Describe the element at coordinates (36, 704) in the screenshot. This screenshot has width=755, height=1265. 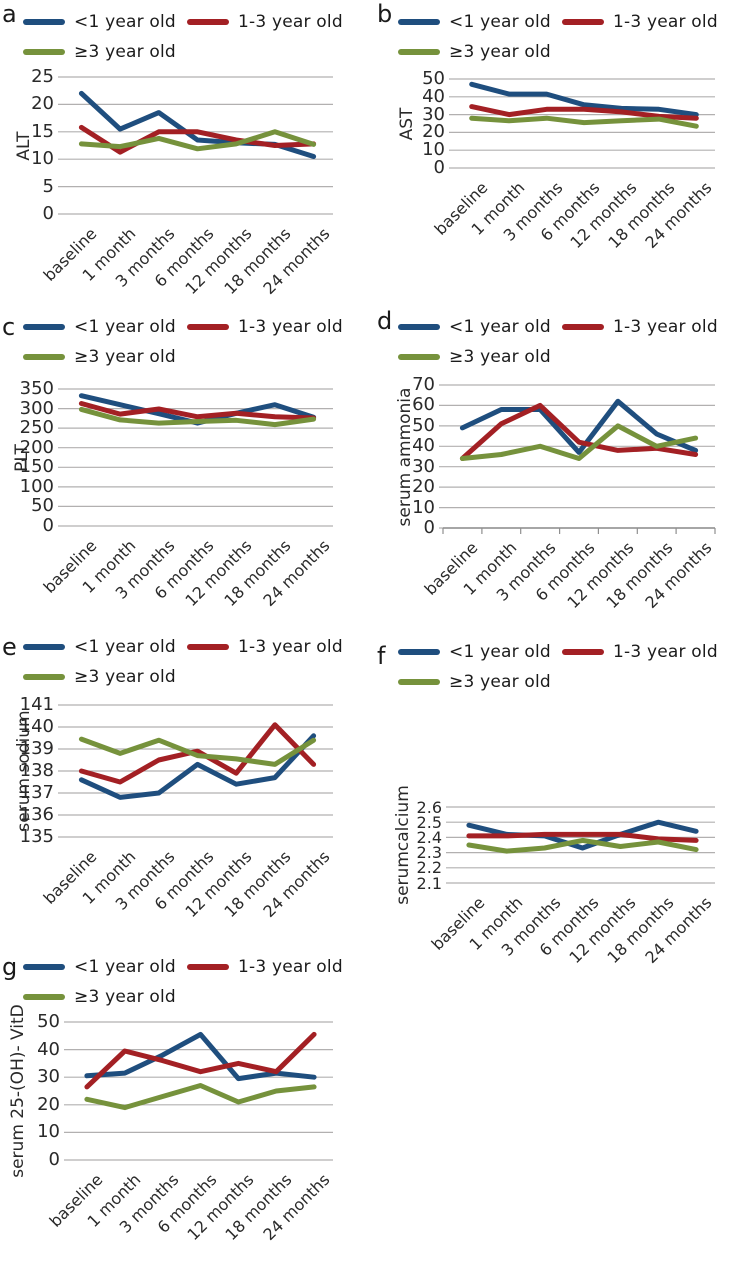
I see `y-tick-label: 141` at that location.